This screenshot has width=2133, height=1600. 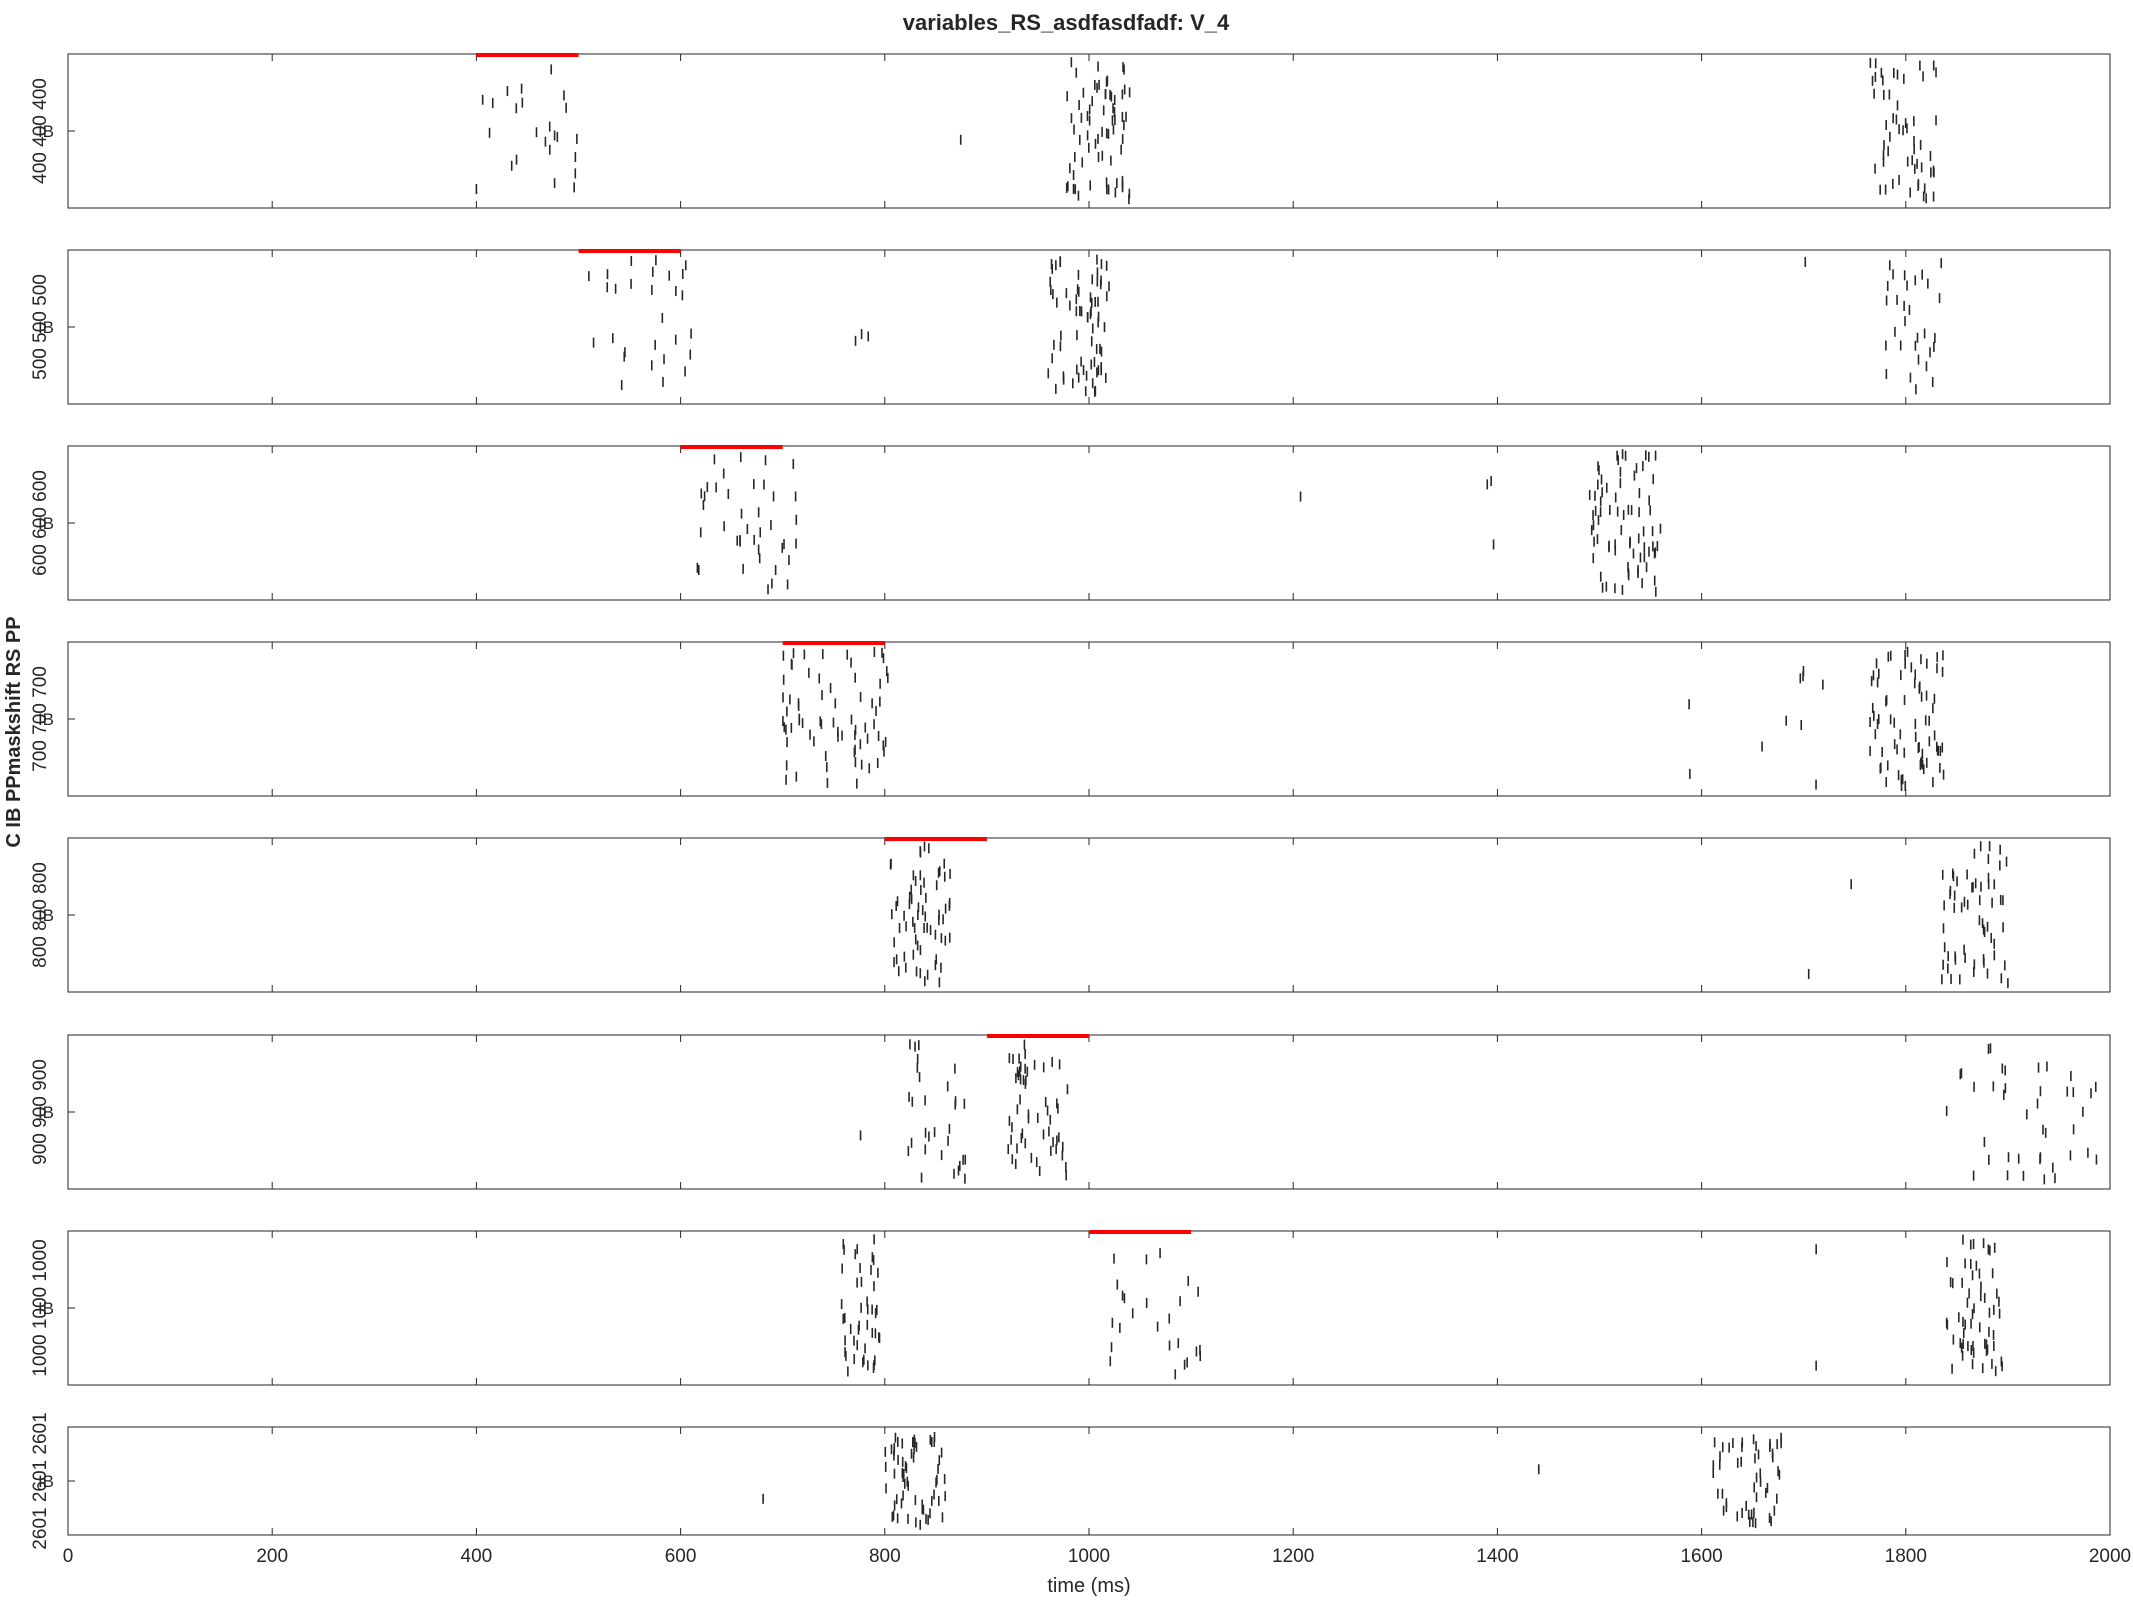 What do you see at coordinates (1293, 1556) in the screenshot?
I see `x-tick-label: 1200` at bounding box center [1293, 1556].